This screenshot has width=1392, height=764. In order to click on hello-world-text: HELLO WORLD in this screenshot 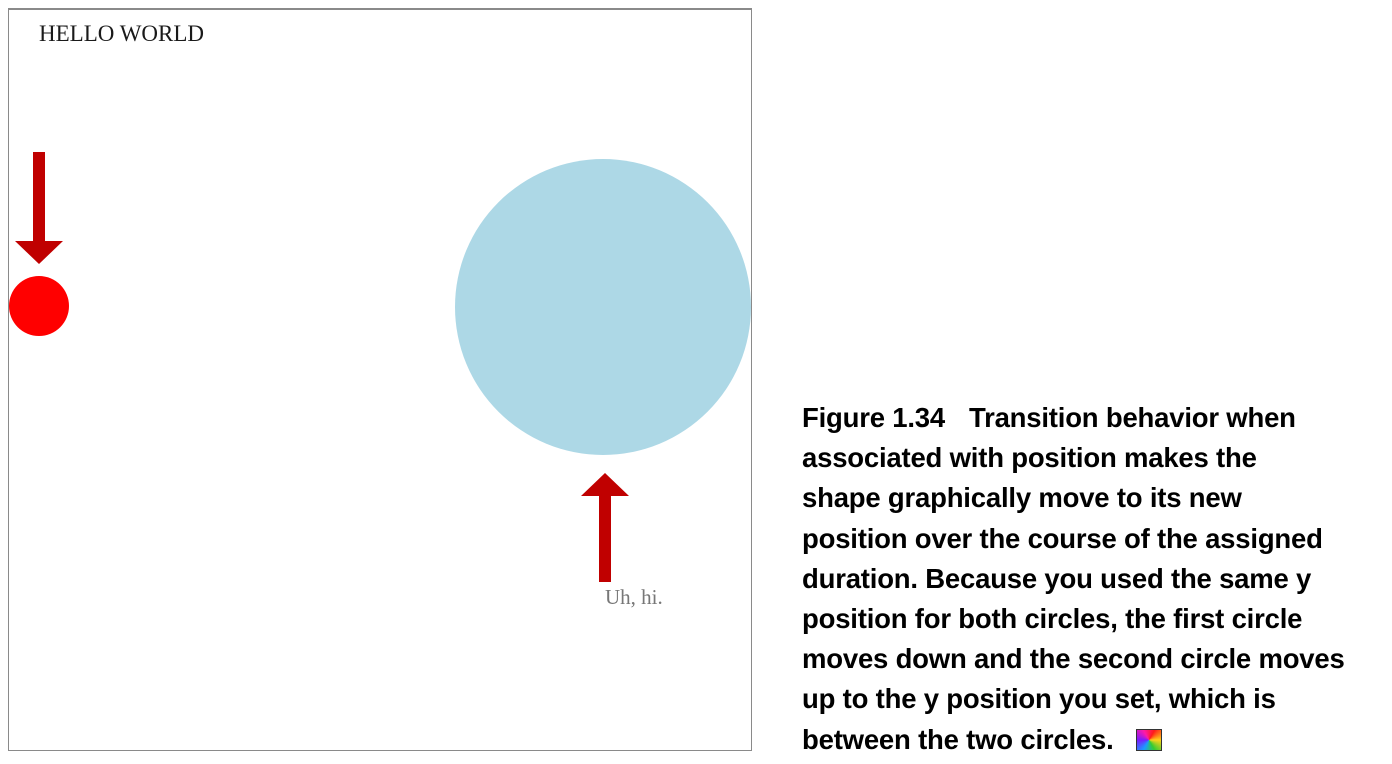, I will do `click(121, 33)`.